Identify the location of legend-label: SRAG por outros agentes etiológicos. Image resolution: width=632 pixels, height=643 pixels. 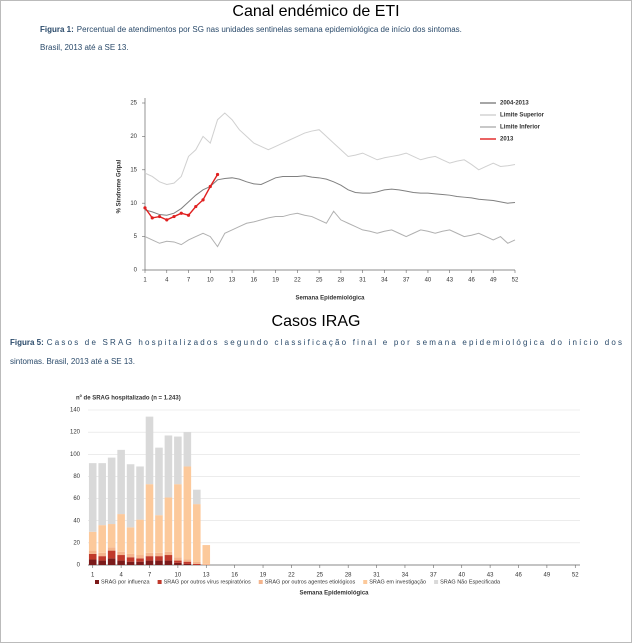
(310, 582).